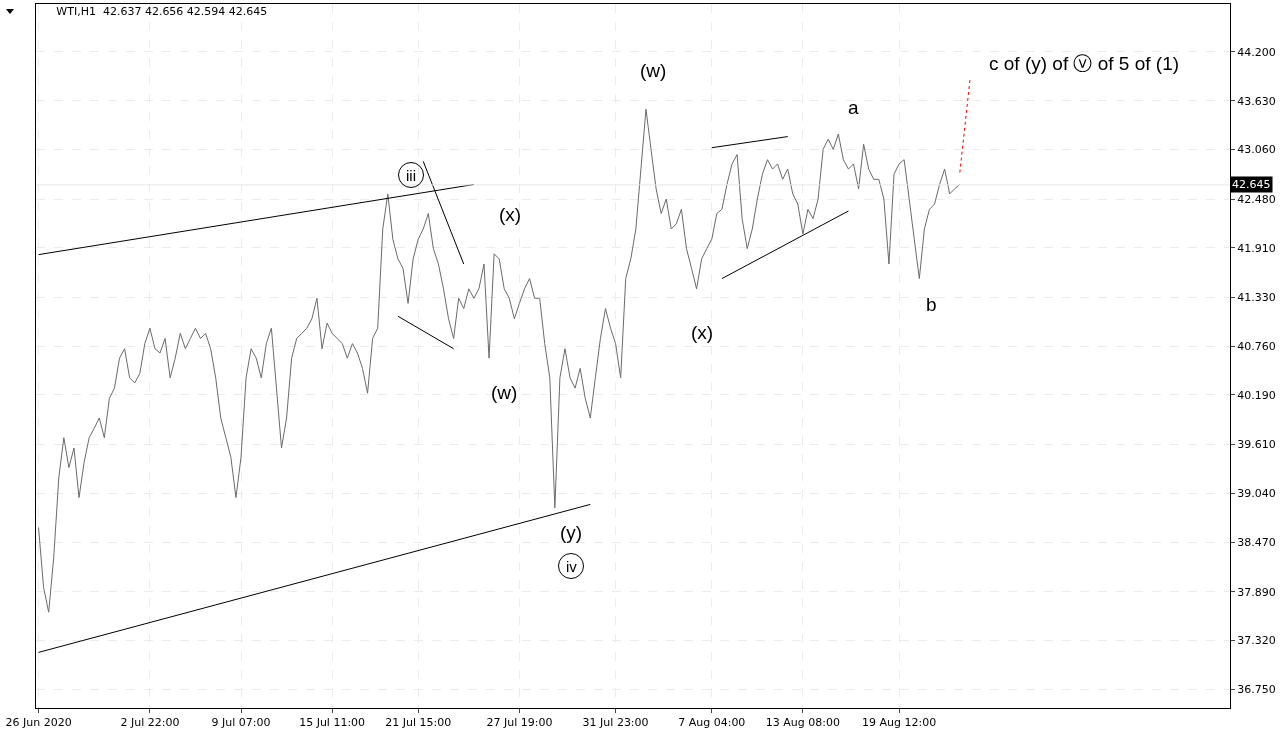  Describe the element at coordinates (712, 723) in the screenshot. I see `x-tick-label: 7 Aug 04:00` at that location.